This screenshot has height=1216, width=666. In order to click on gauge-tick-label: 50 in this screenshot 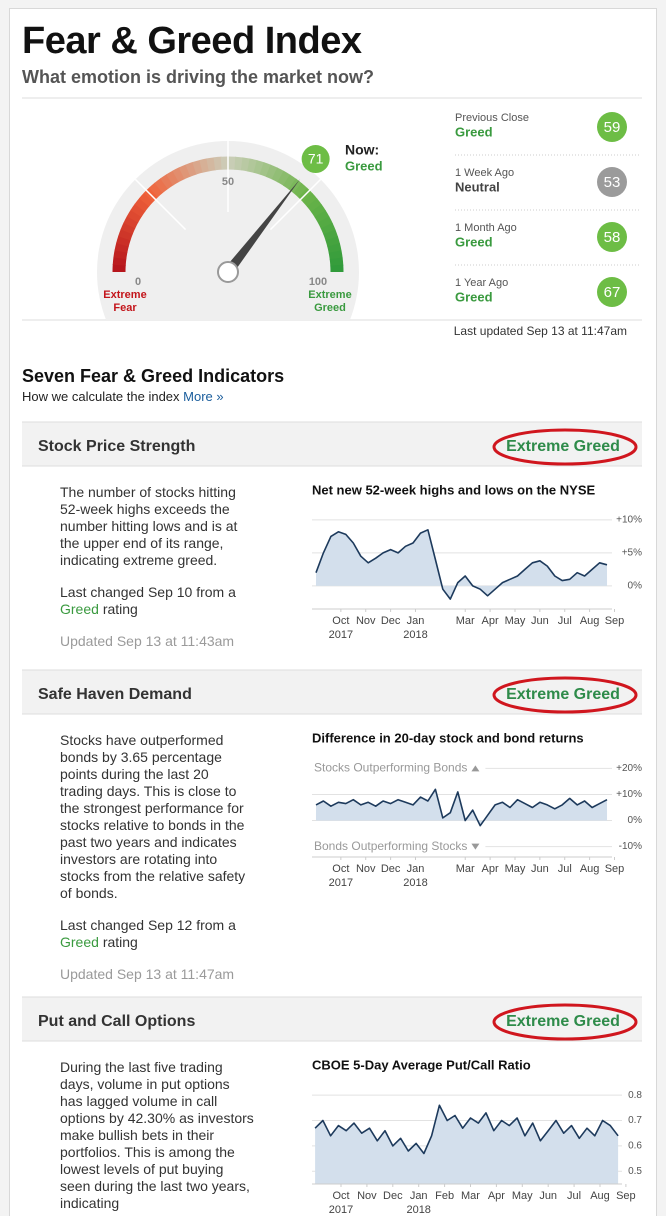, I will do `click(228, 182)`.